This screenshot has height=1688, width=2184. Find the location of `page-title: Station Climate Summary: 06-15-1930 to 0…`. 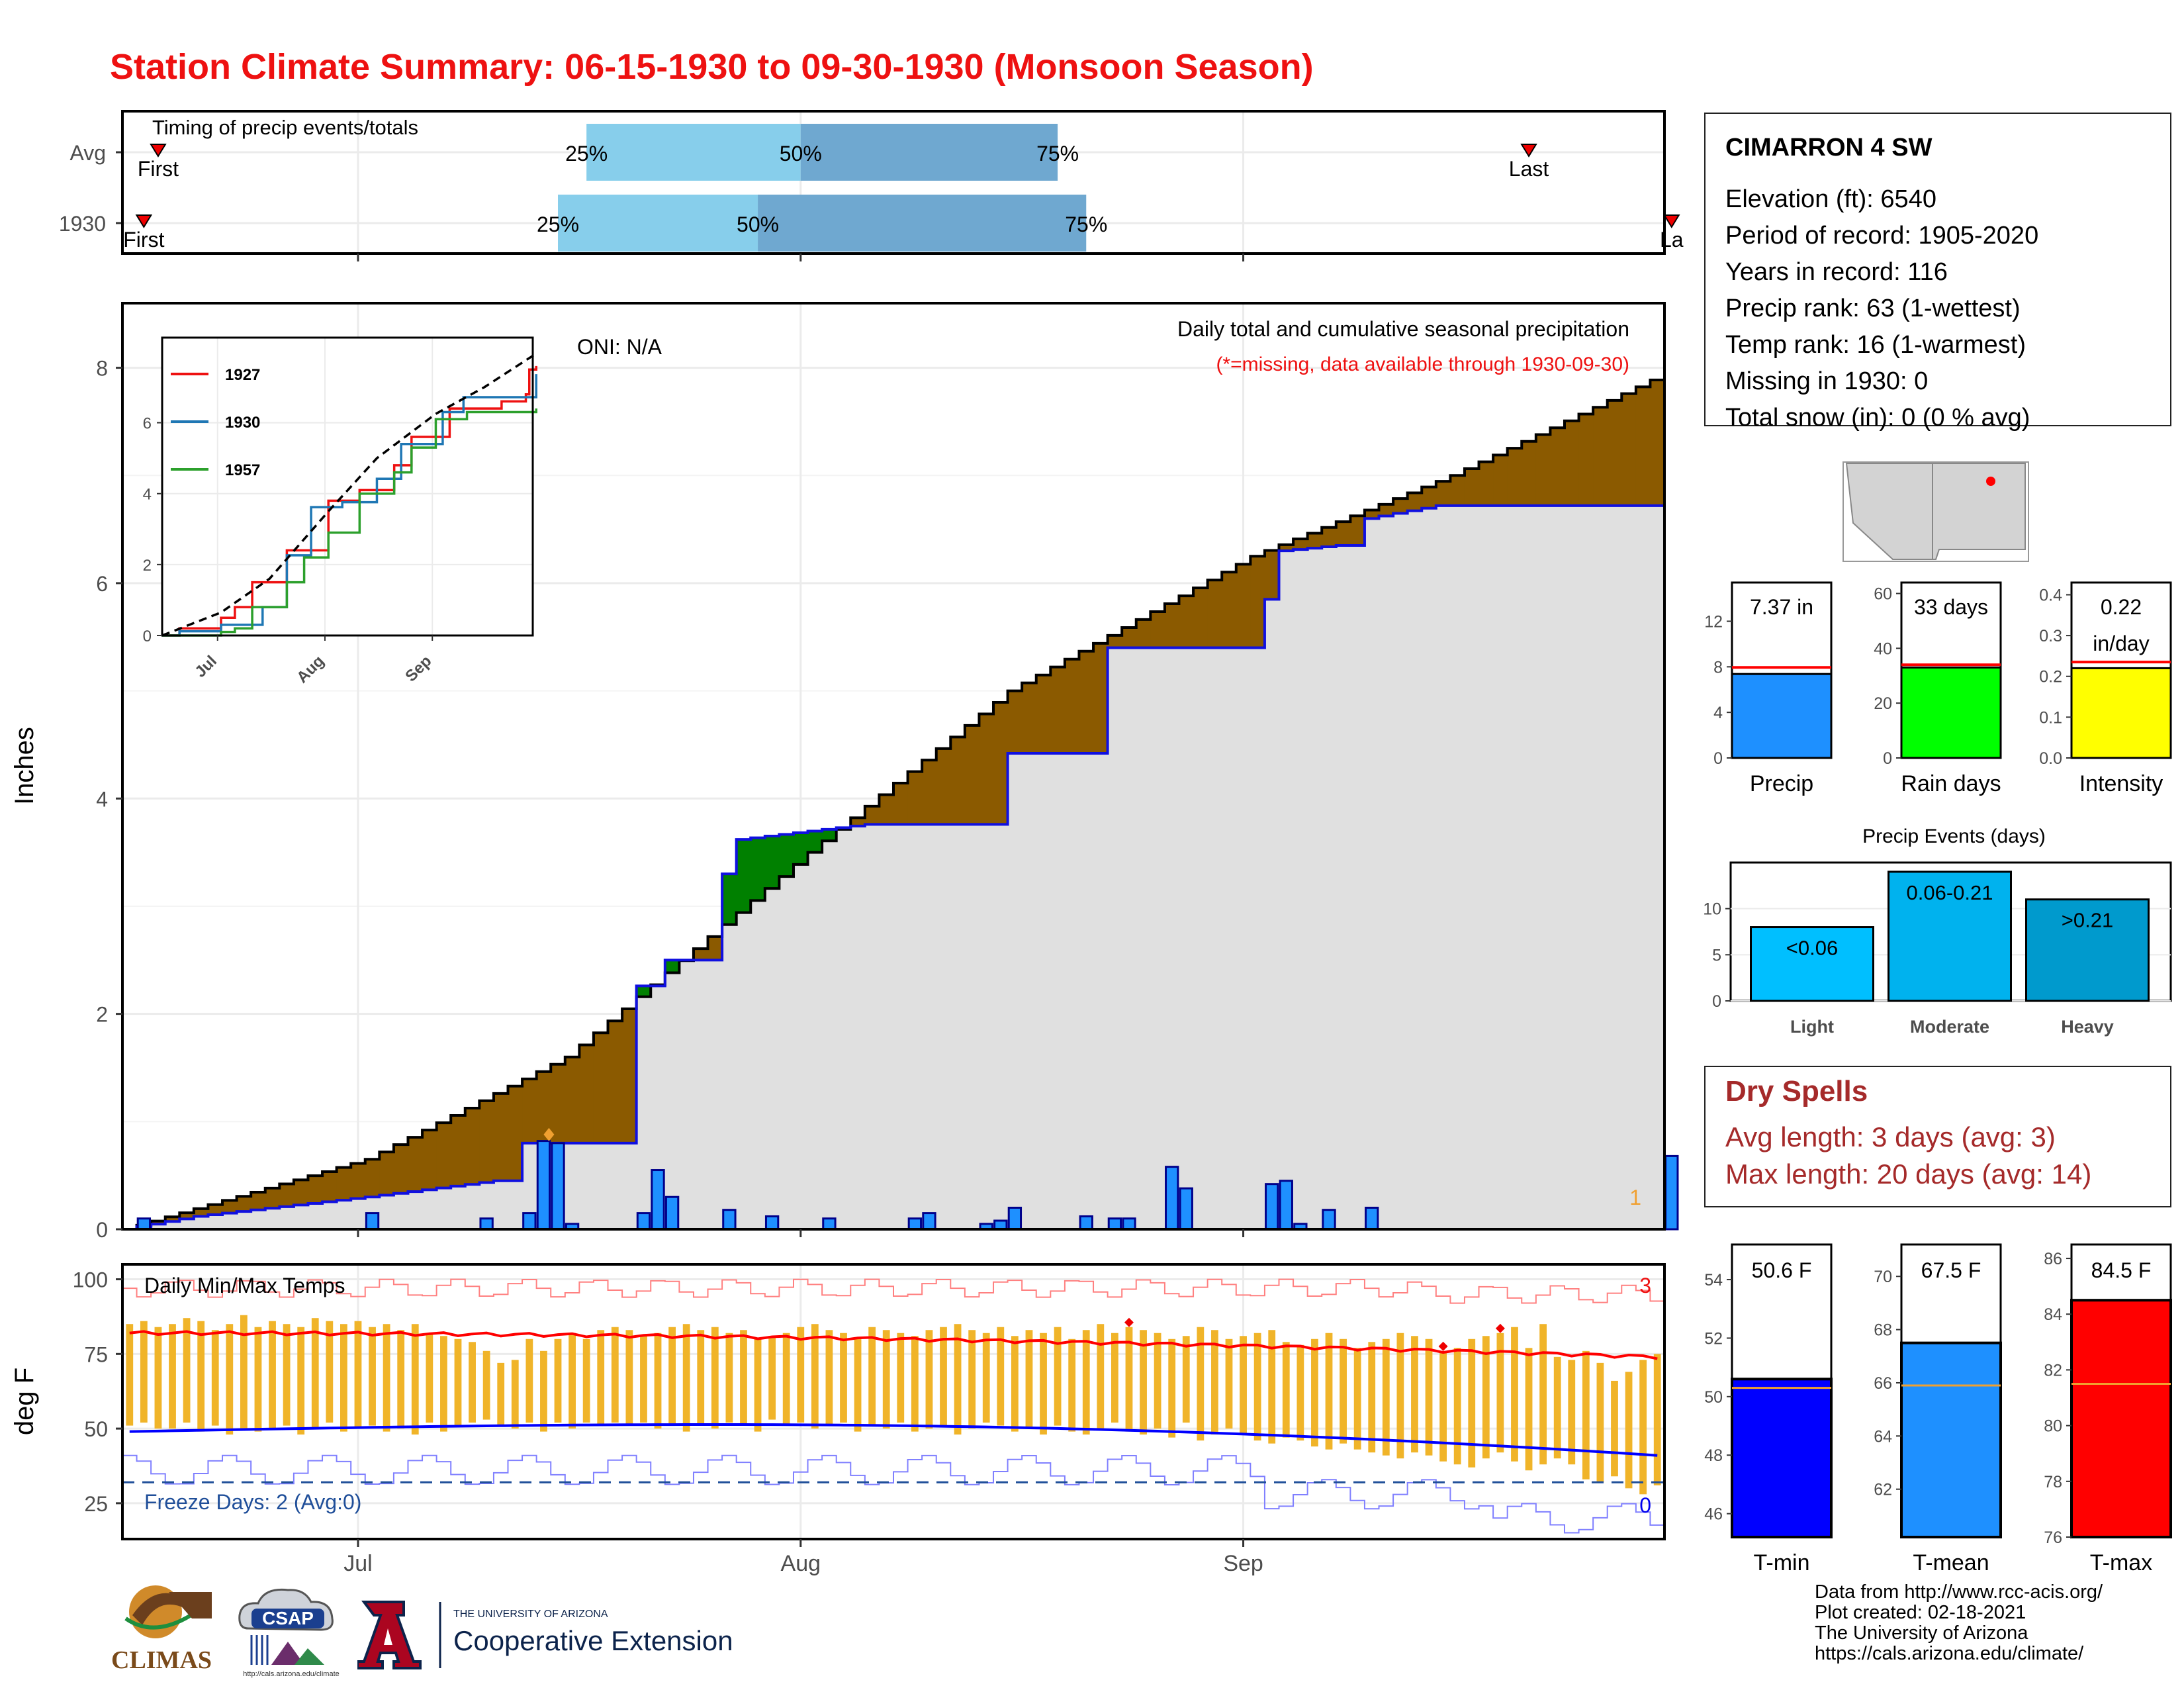

page-title: Station Climate Summary: 06-15-1930 to 0… is located at coordinates (712, 67).